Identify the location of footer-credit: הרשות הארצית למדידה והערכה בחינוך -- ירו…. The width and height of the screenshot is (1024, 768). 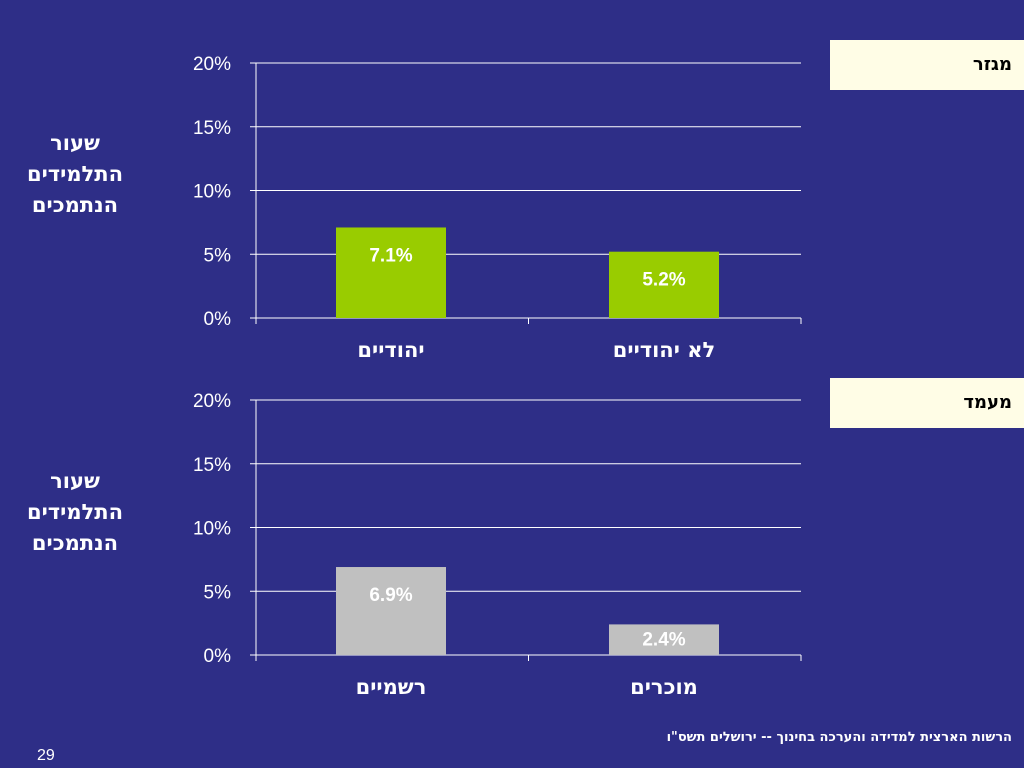
(839, 737).